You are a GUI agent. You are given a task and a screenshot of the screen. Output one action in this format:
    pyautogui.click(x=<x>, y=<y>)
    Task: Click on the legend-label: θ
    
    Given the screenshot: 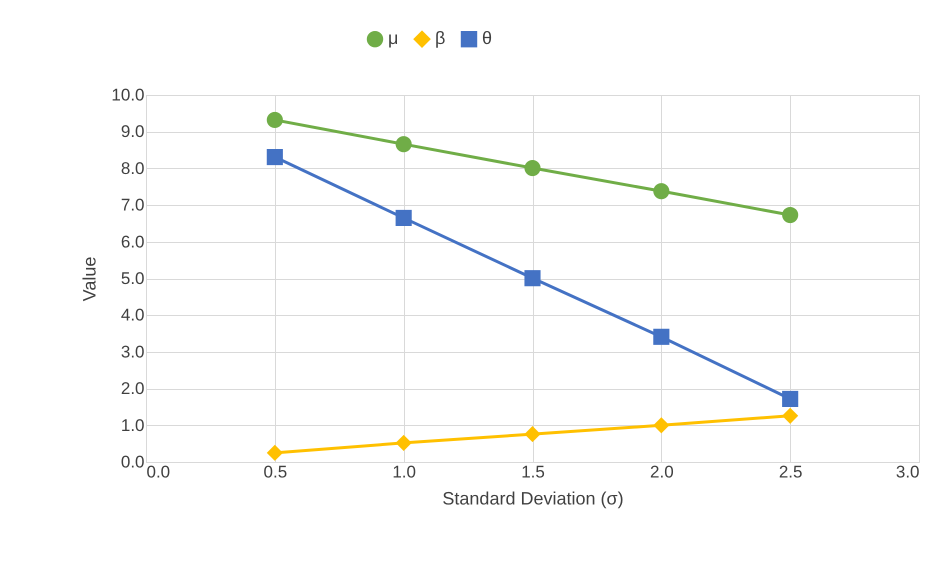 What is the action you would take?
    pyautogui.click(x=487, y=38)
    